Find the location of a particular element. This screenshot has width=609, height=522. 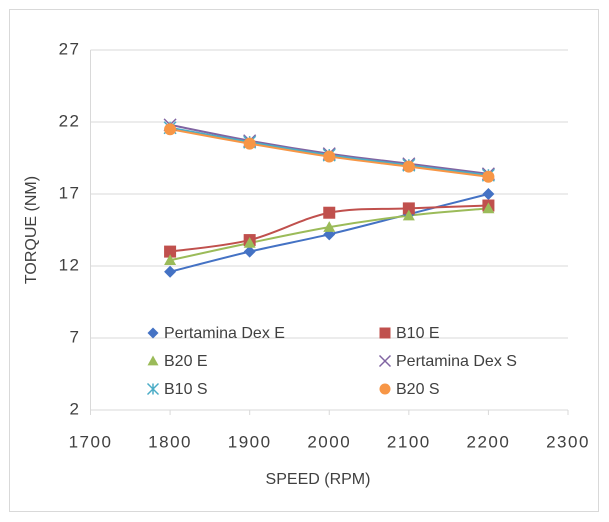

legend-label: B20 E is located at coordinates (186, 361).